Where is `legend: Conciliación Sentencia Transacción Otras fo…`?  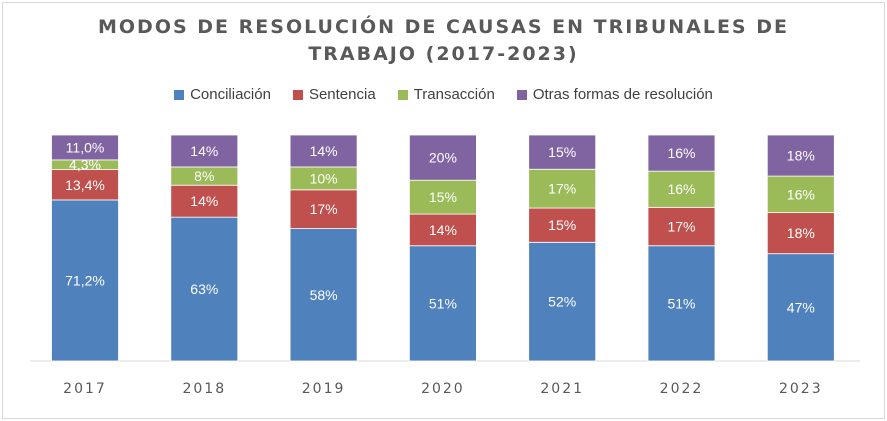 legend: Conciliación Sentencia Transacción Otras fo… is located at coordinates (443, 94).